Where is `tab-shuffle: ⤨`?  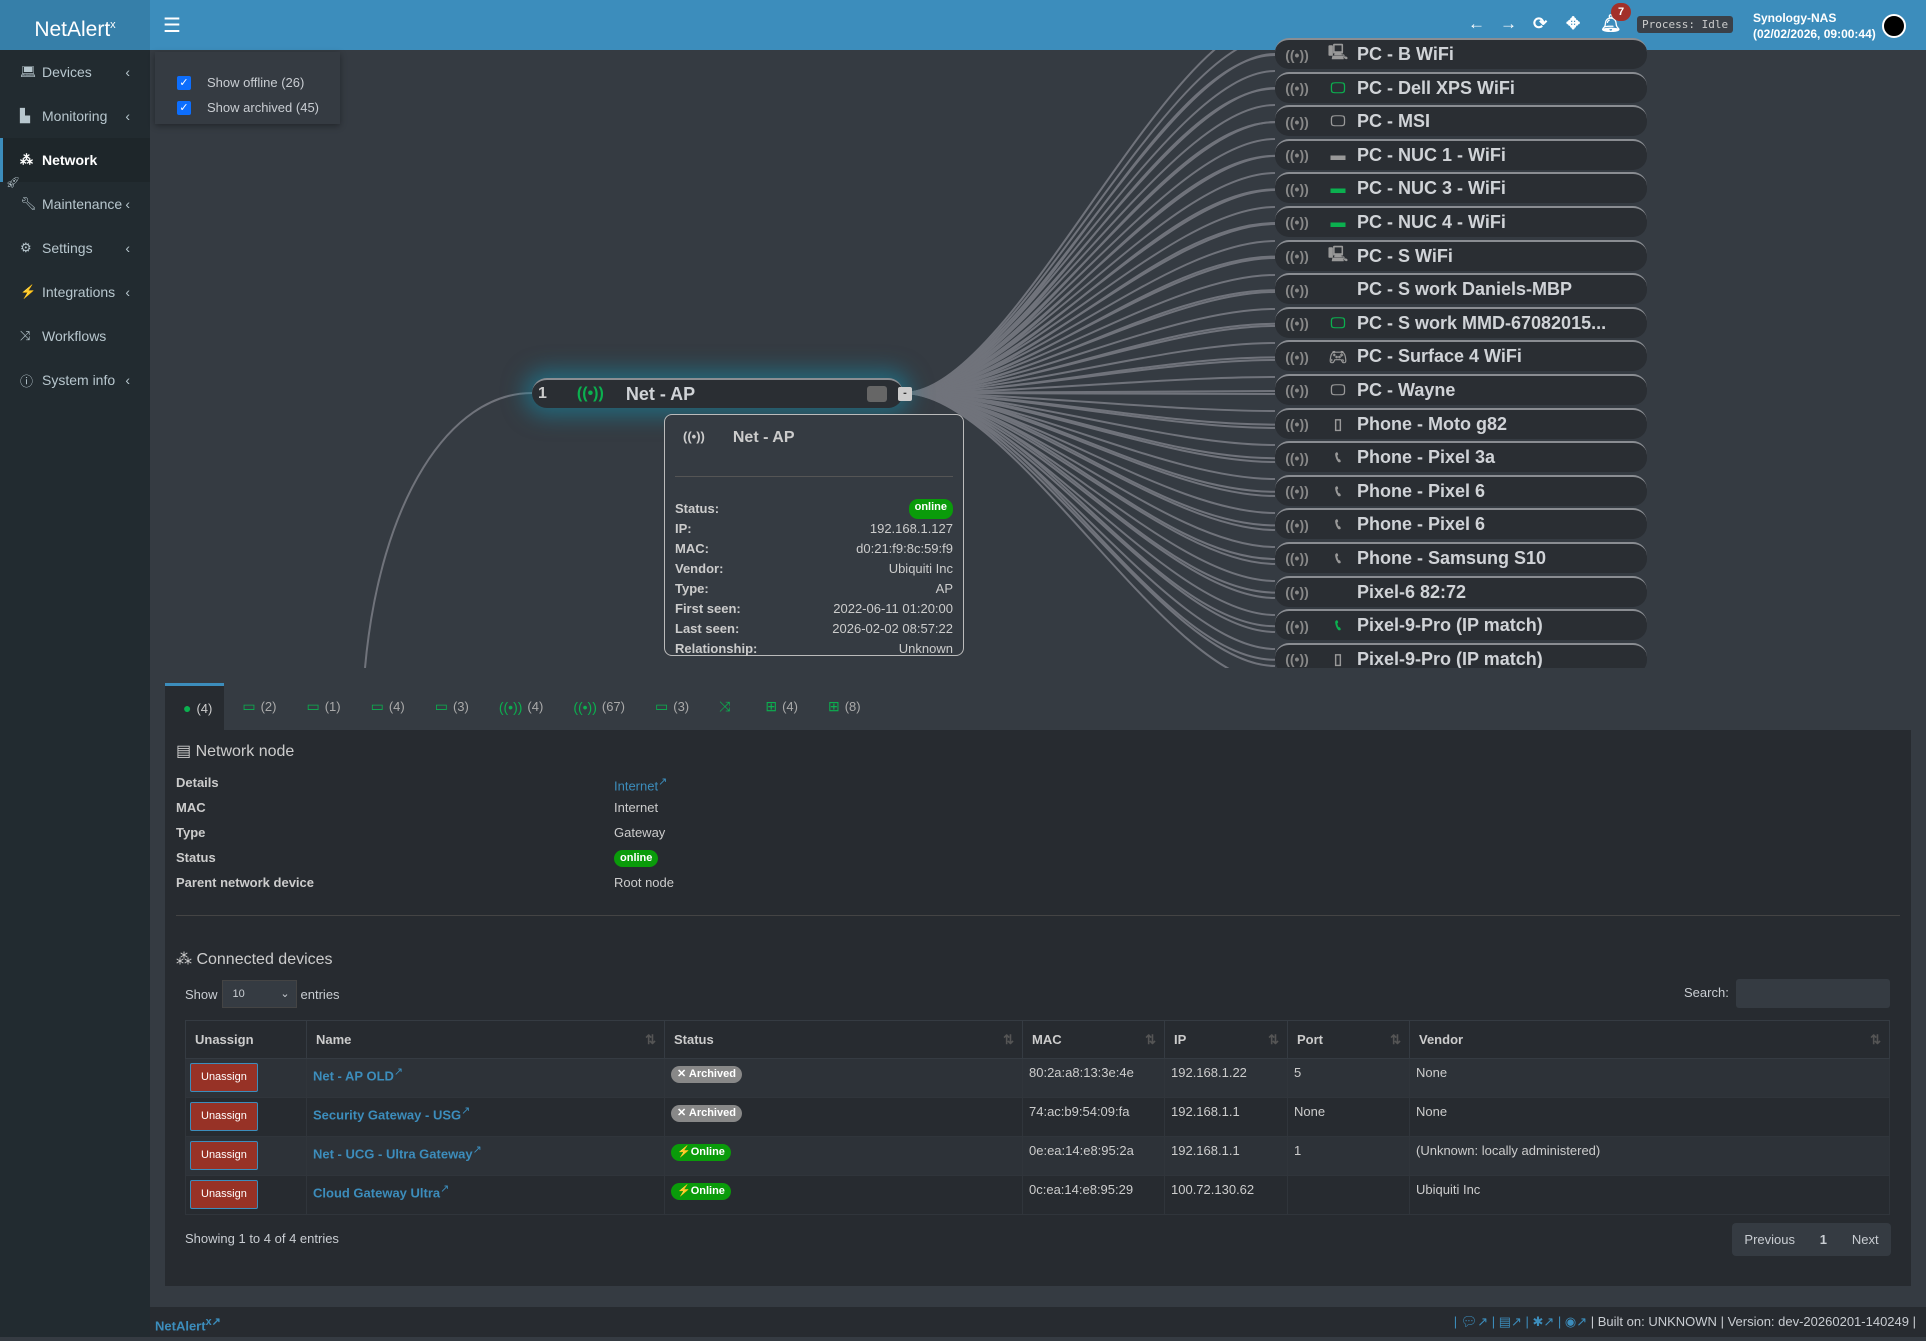 tab-shuffle: ⤨ is located at coordinates (724, 706).